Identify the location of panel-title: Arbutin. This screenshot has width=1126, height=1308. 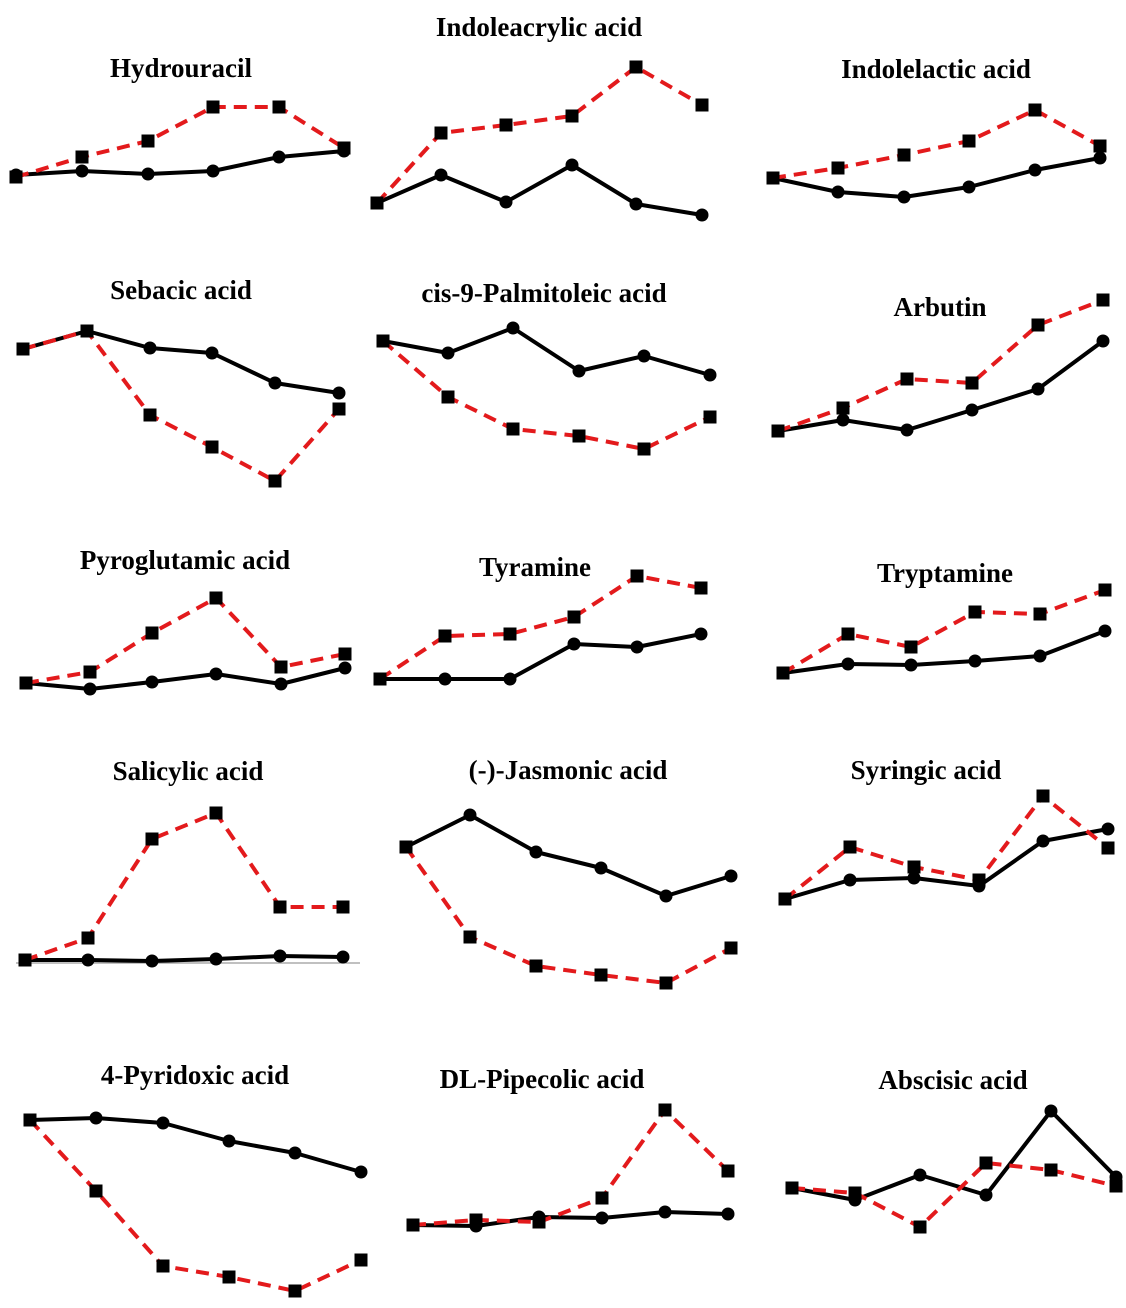
(939, 307).